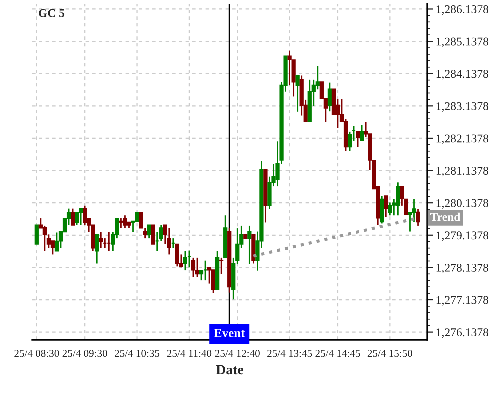  What do you see at coordinates (445, 217) in the screenshot?
I see `series-label: Trend` at bounding box center [445, 217].